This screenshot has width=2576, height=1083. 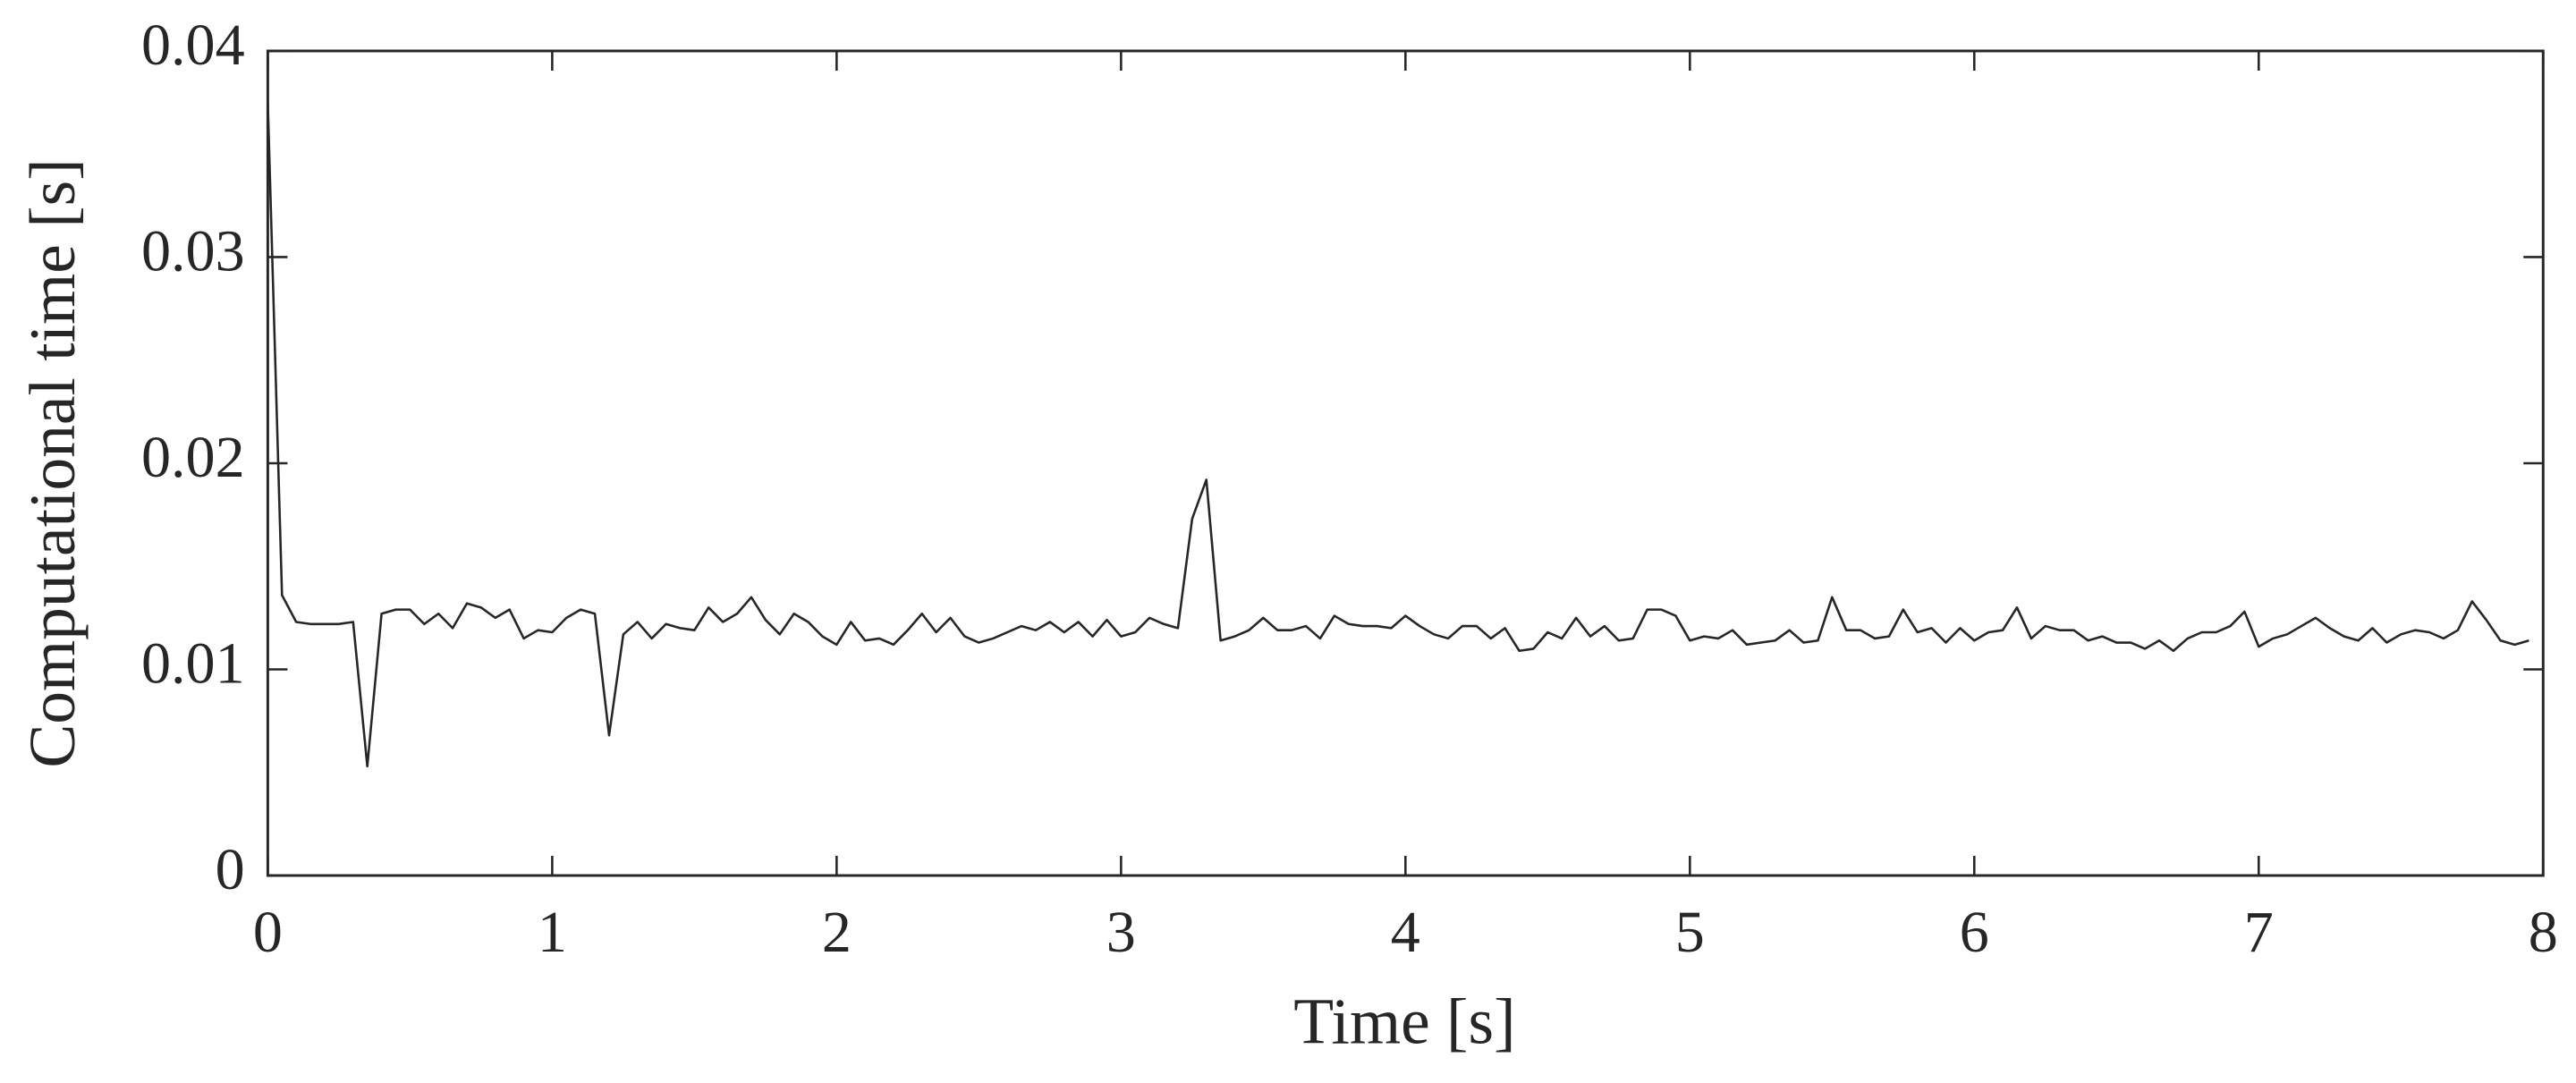 I want to click on y-tick-label: 0, so click(x=230, y=869).